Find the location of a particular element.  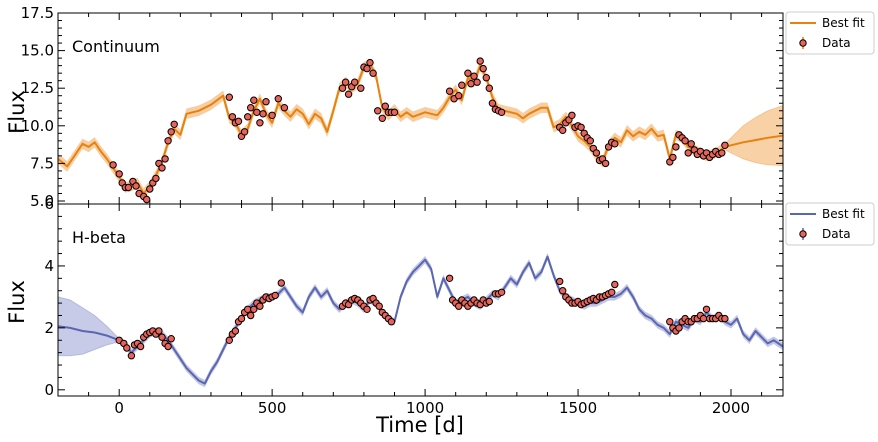

backcast-band is located at coordinates (89, 326).